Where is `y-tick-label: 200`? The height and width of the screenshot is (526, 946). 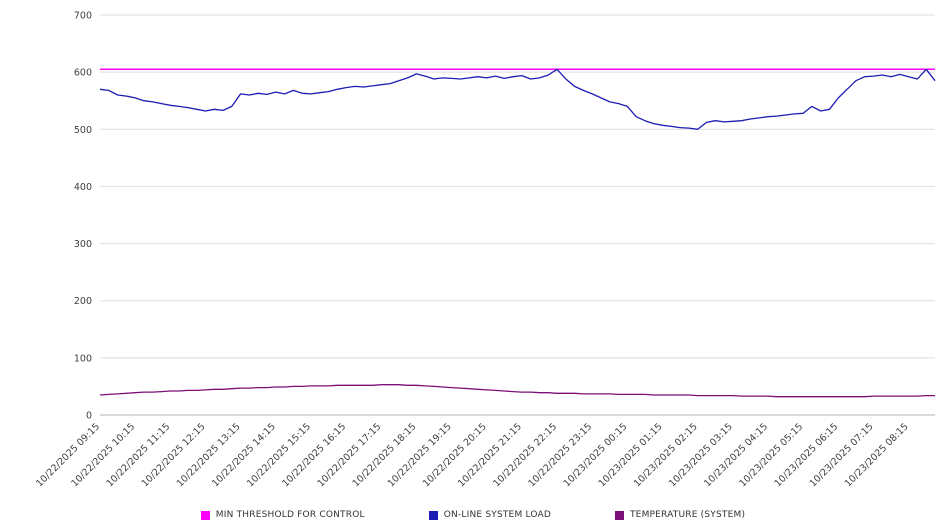 y-tick-label: 200 is located at coordinates (83, 301).